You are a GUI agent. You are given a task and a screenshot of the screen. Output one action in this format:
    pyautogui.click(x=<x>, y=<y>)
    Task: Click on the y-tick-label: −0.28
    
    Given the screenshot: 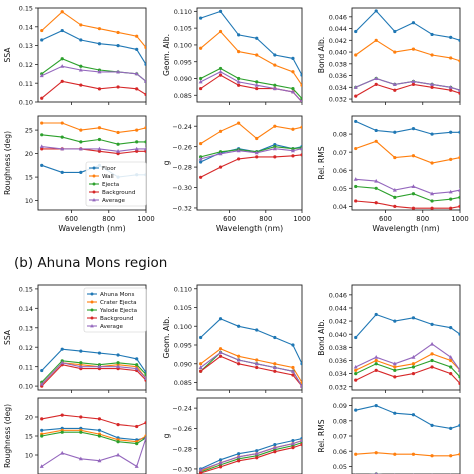 What is the action you would take?
    pyautogui.click(x=182, y=449)
    